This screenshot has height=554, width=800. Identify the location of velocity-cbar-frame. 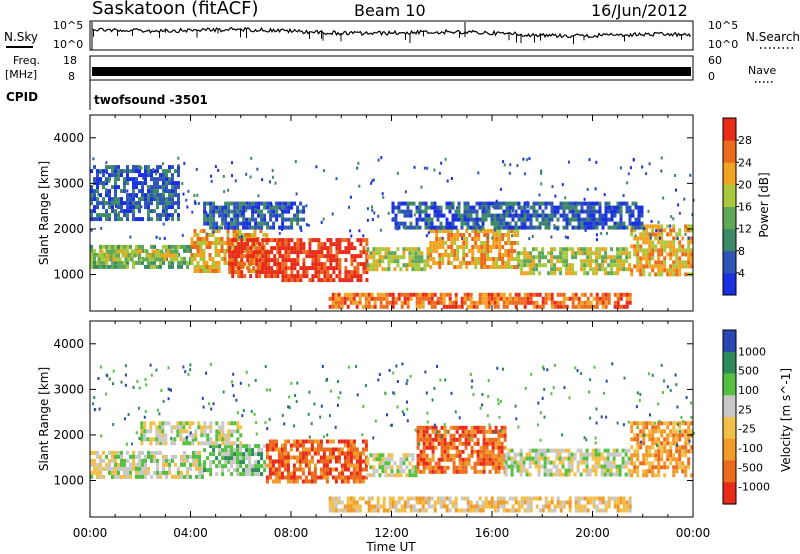
(729, 417).